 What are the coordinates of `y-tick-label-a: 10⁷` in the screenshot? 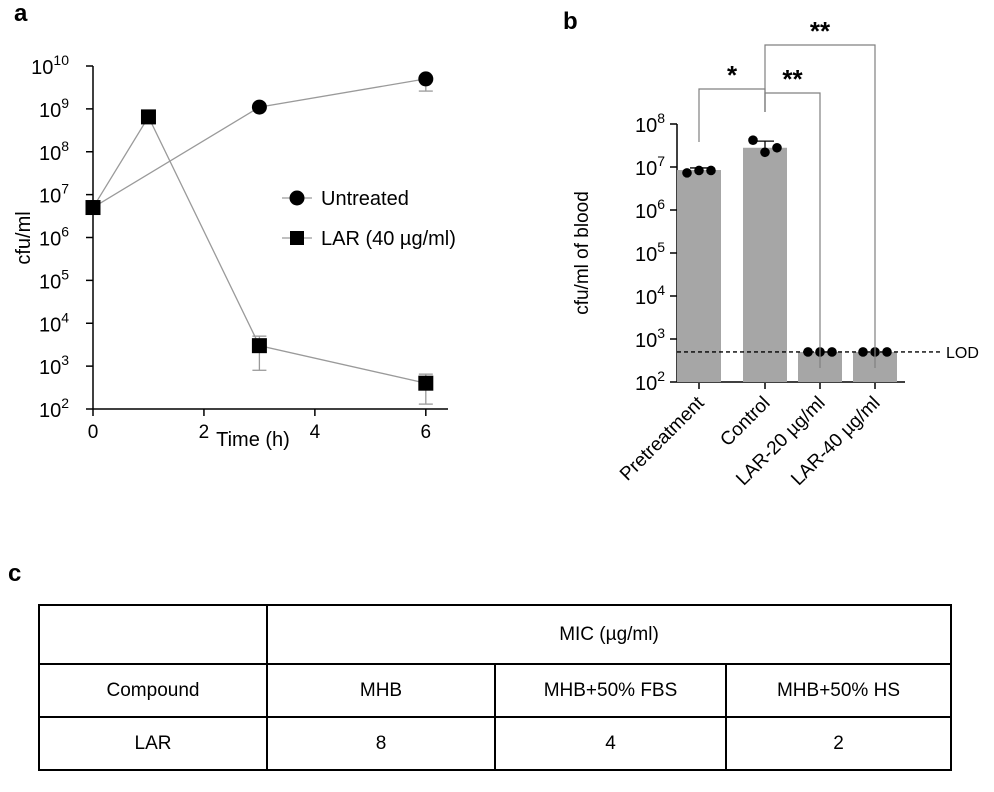 It's located at (54, 194).